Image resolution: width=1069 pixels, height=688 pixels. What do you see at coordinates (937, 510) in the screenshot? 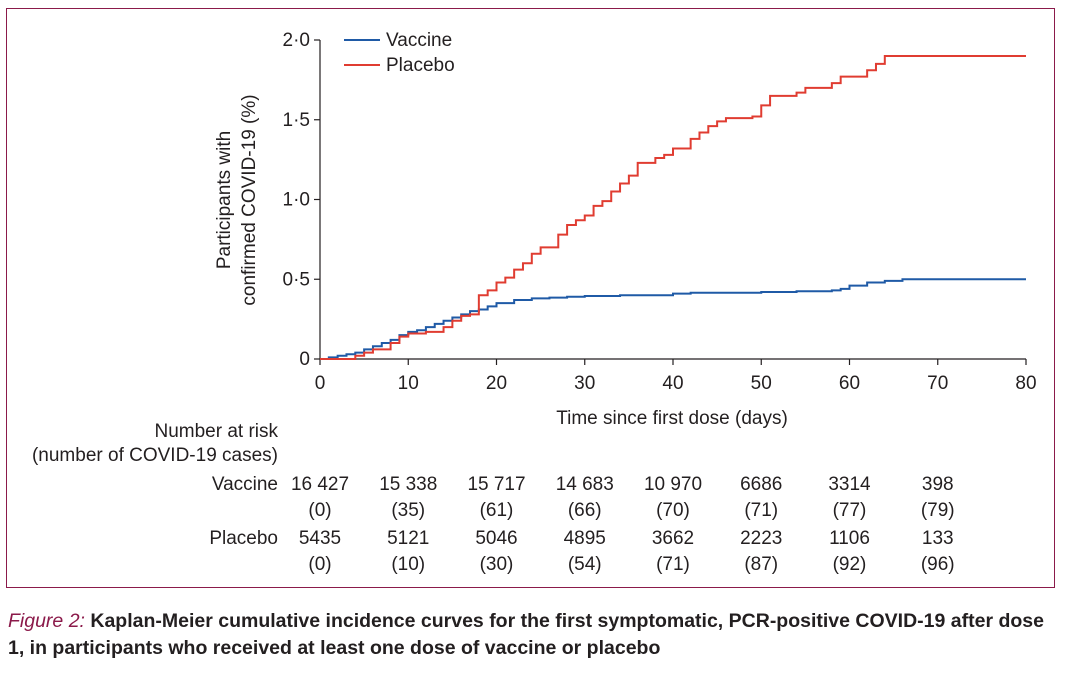
I see `risk-cases-cell: (79)` at bounding box center [937, 510].